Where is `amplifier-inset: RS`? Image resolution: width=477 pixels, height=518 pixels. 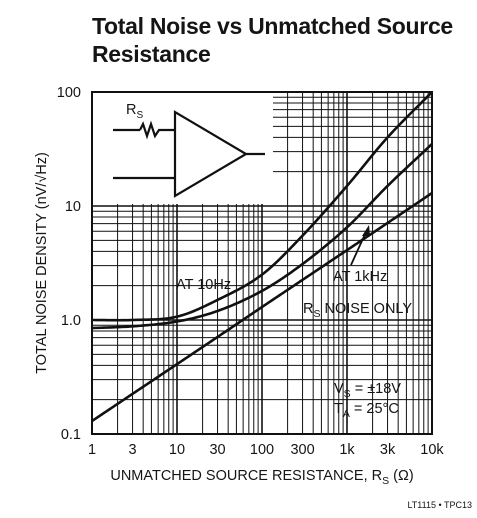 amplifier-inset: RS is located at coordinates (183, 148).